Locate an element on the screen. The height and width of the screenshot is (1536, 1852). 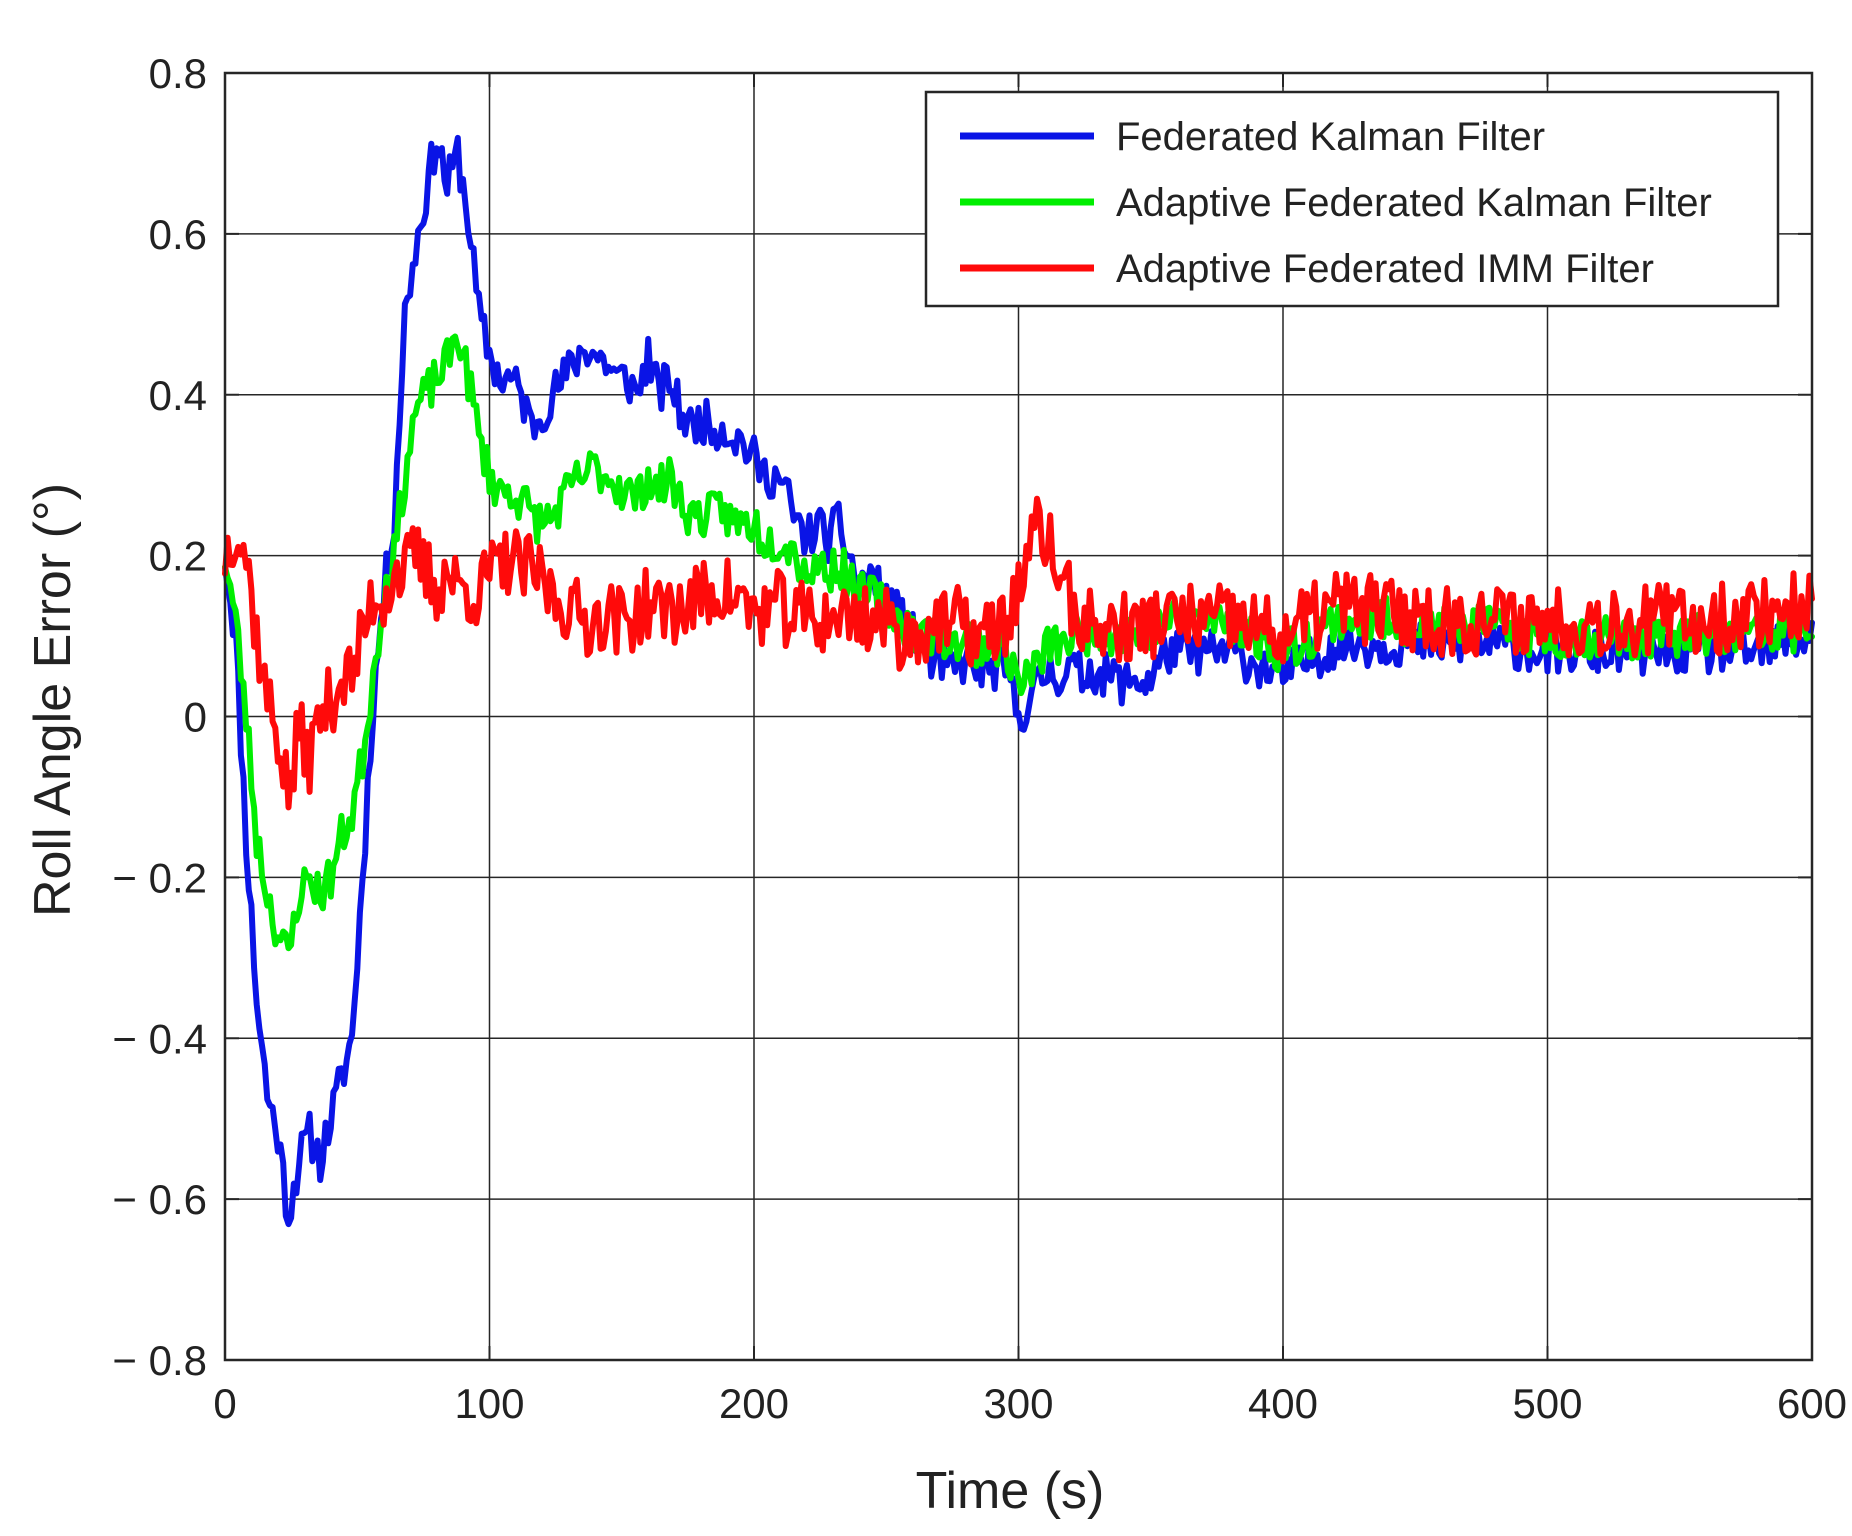
x-tick-label: 600 is located at coordinates (1812, 1403).